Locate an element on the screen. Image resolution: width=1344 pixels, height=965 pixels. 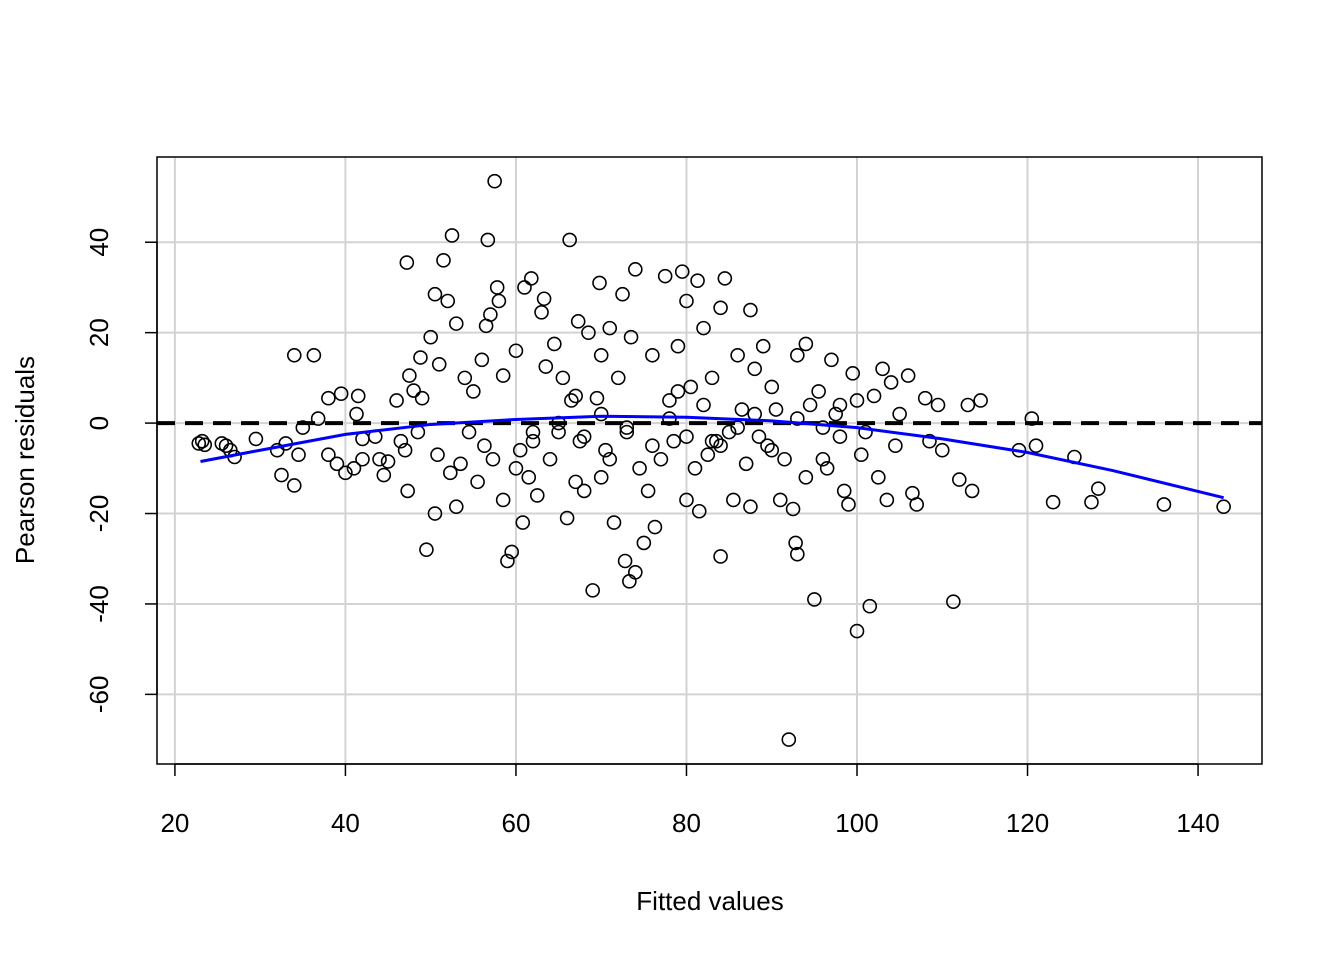
x-tick-label: 140 is located at coordinates (1197, 823).